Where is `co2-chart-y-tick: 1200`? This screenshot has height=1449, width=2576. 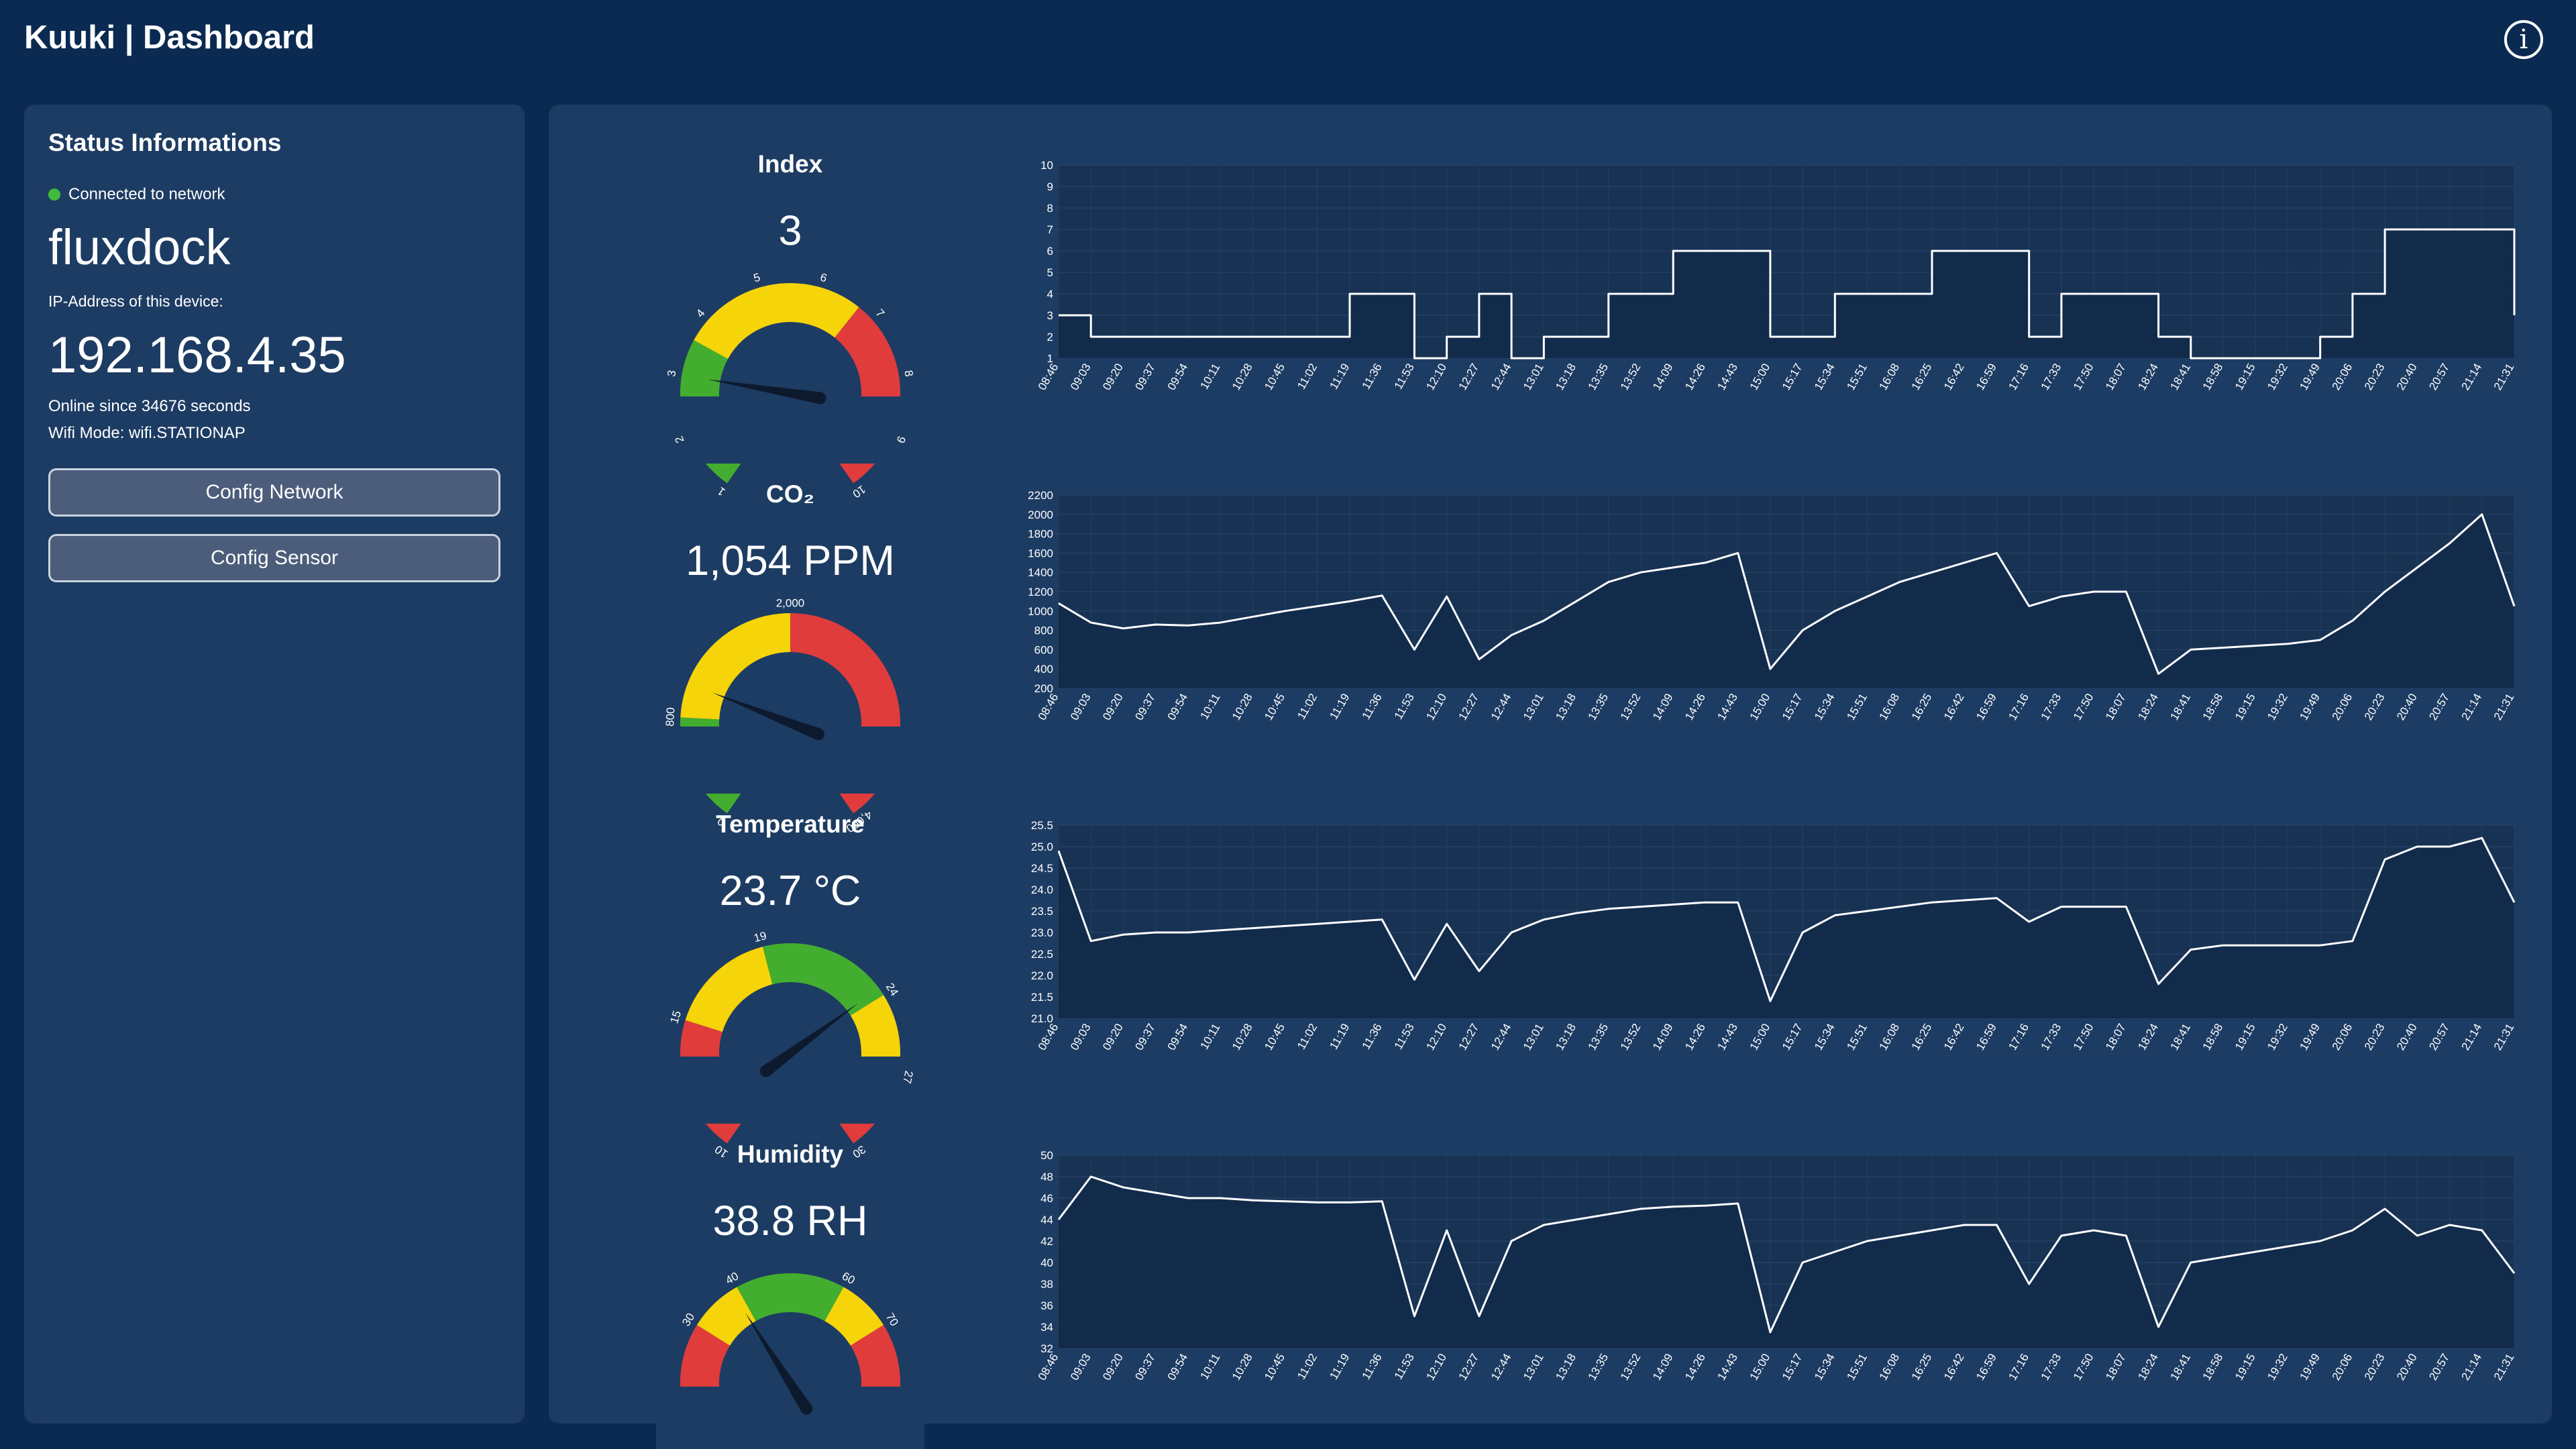
co2-chart-y-tick: 1200 is located at coordinates (1040, 592).